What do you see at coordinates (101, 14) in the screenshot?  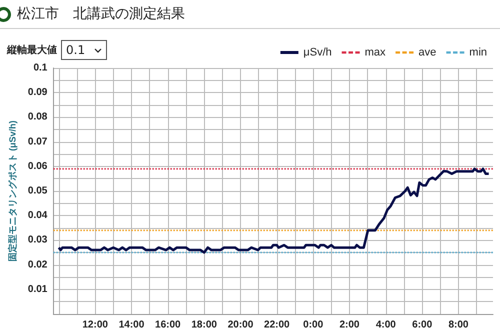 I see `chart-title: 松江市 北講武の測定結果` at bounding box center [101, 14].